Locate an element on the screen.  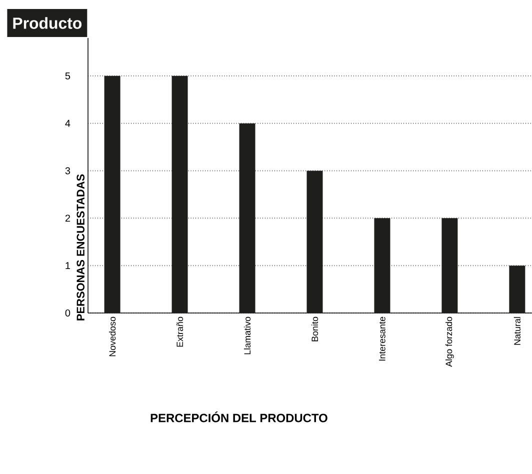
x-tick-label: Interesante is located at coordinates (382, 338).